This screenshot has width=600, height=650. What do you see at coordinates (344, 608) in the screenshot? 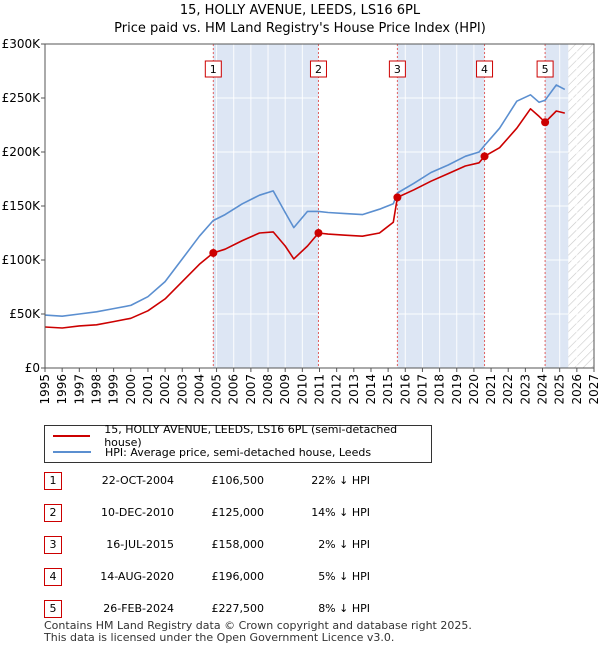
I see `transaction-hpi-diff: 8% ↓ HPI` at bounding box center [344, 608].